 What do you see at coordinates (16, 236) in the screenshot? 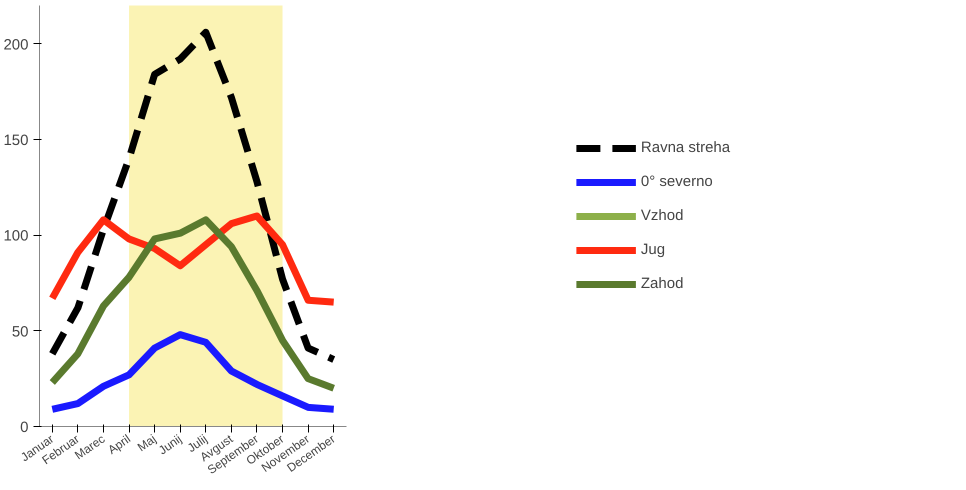
I see `y-tick-label: 100` at bounding box center [16, 236].